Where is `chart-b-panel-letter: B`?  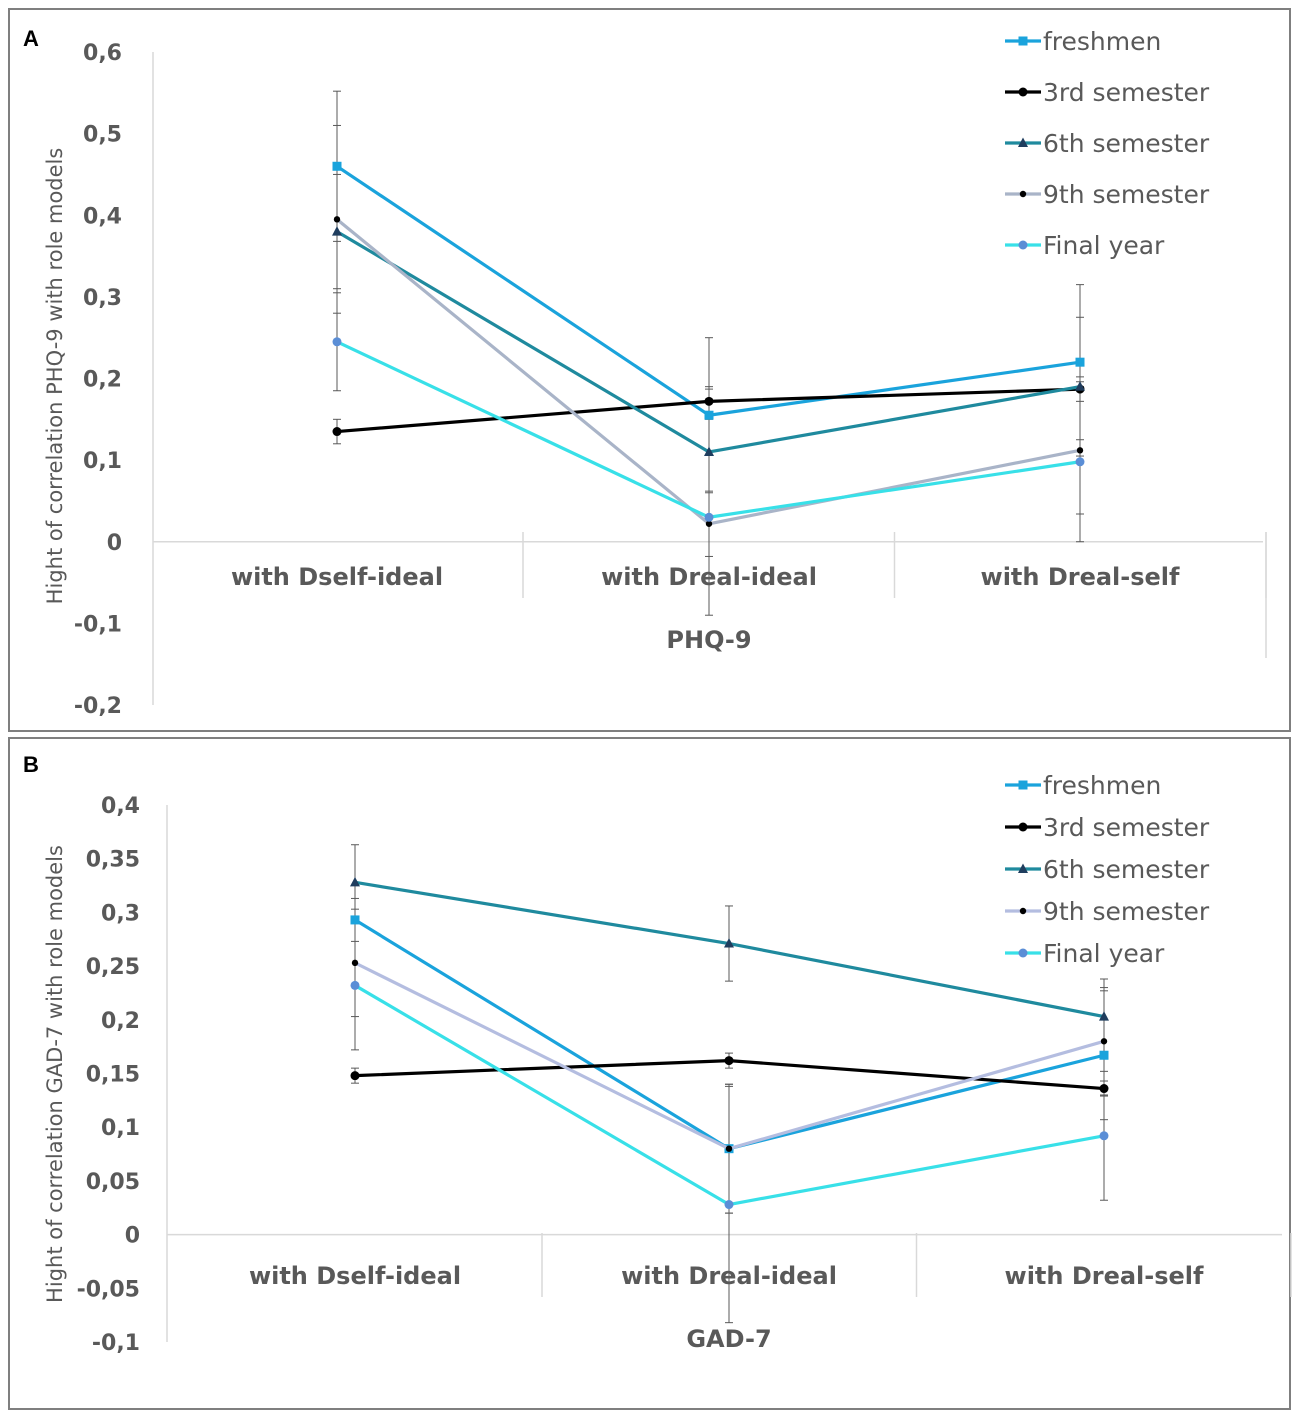 chart-b-panel-letter: B is located at coordinates (31, 764).